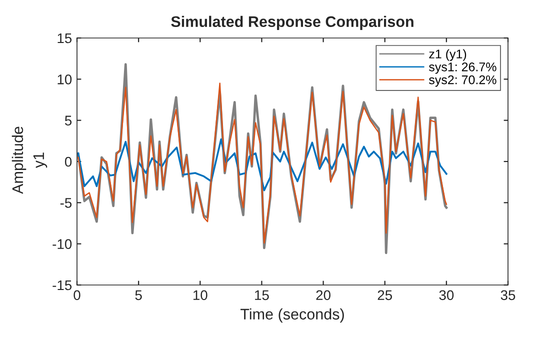  I want to click on y-tick-label: 0, so click(68, 161).